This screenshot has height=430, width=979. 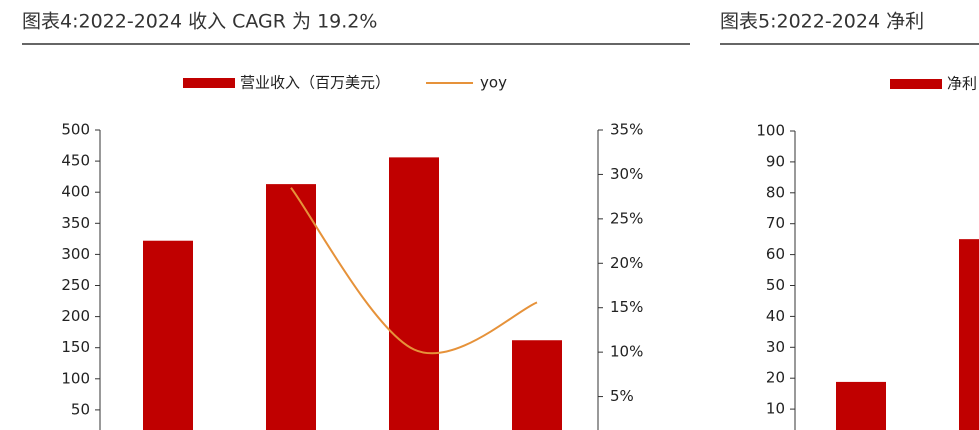 I want to click on y-tick-label: 20, so click(x=775, y=378).